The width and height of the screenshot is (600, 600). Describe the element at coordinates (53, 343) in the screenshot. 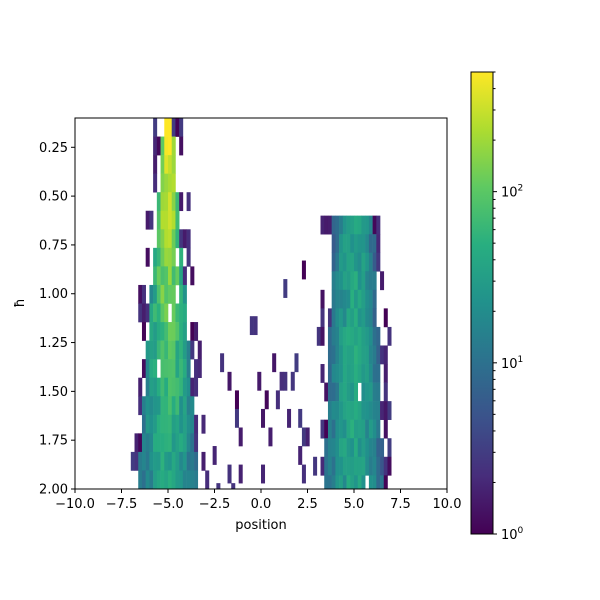

I see `y-tick-label: 1.25` at that location.